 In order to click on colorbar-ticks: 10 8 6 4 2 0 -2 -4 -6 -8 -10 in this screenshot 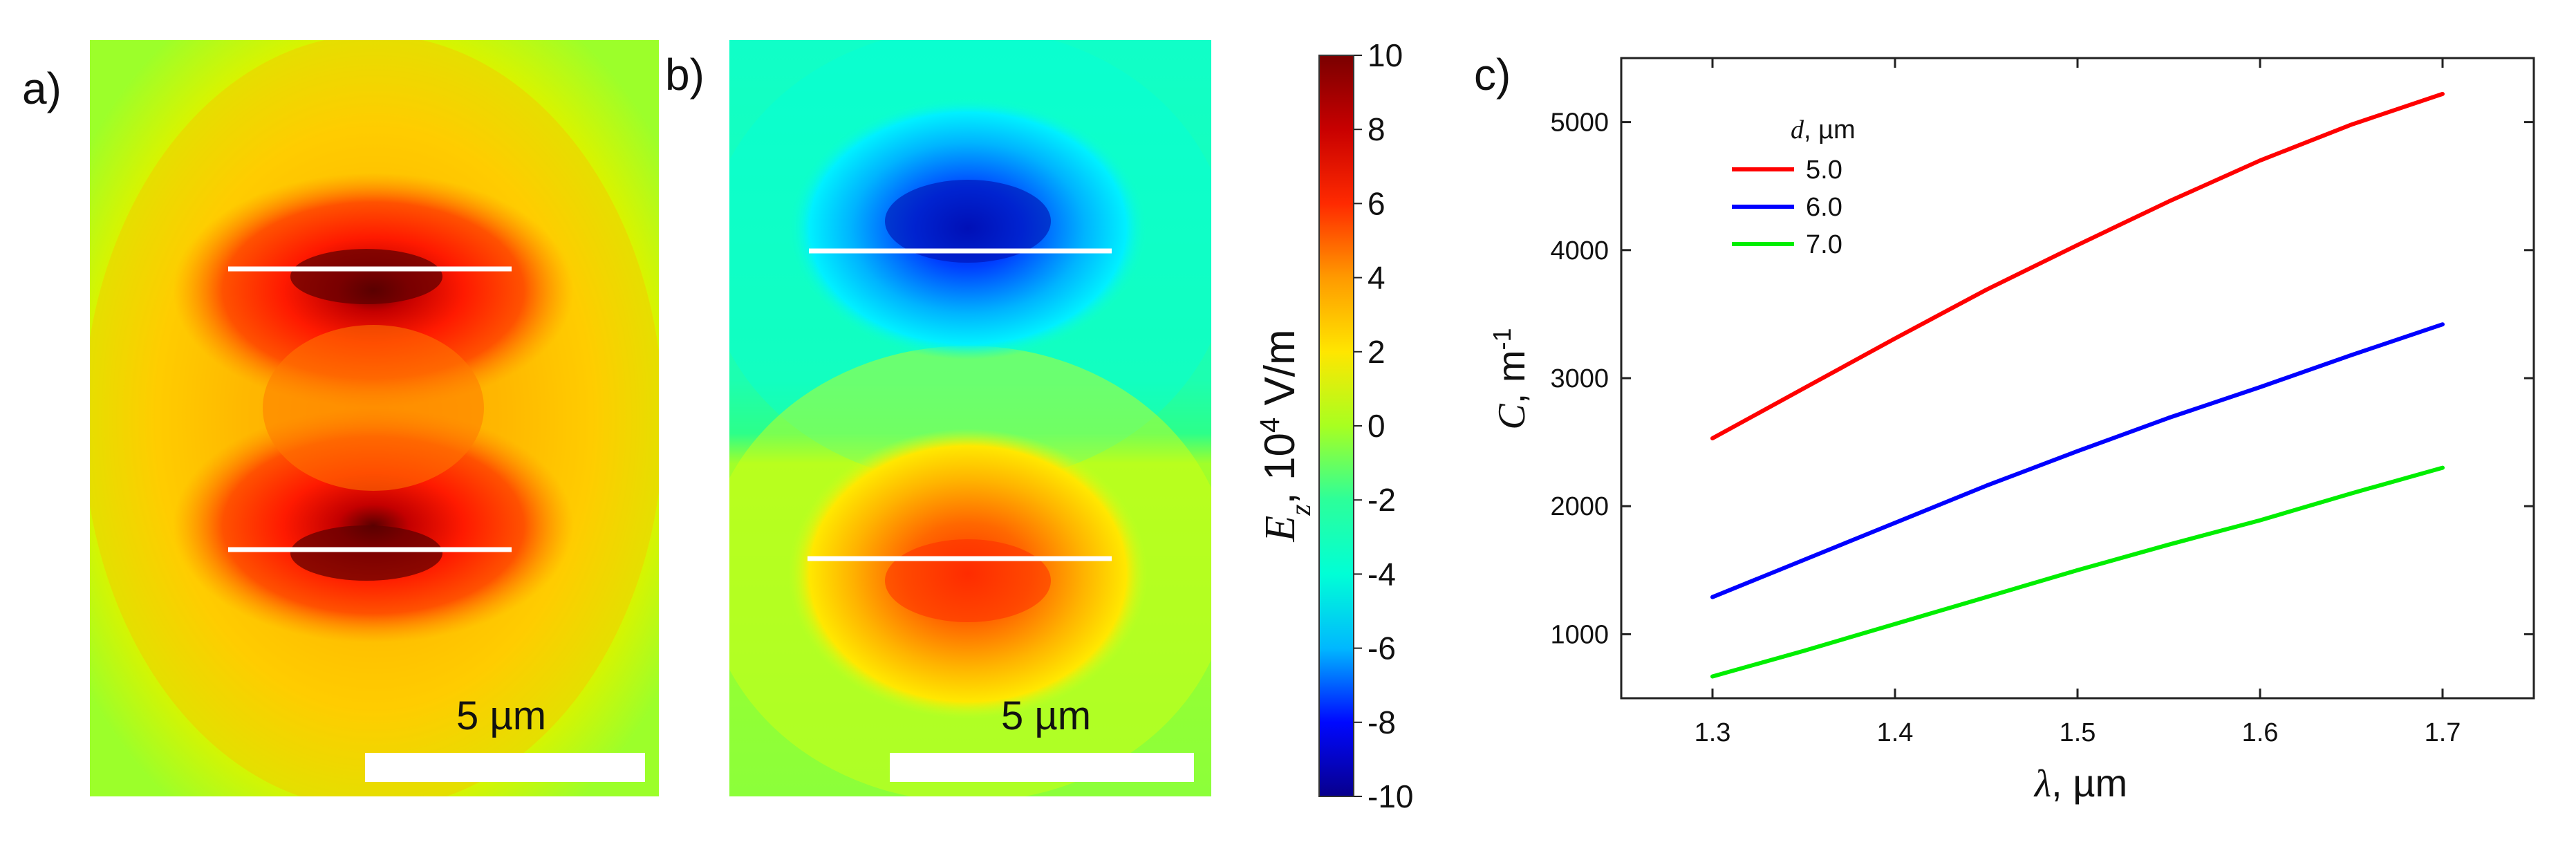, I will do `click(1383, 425)`.